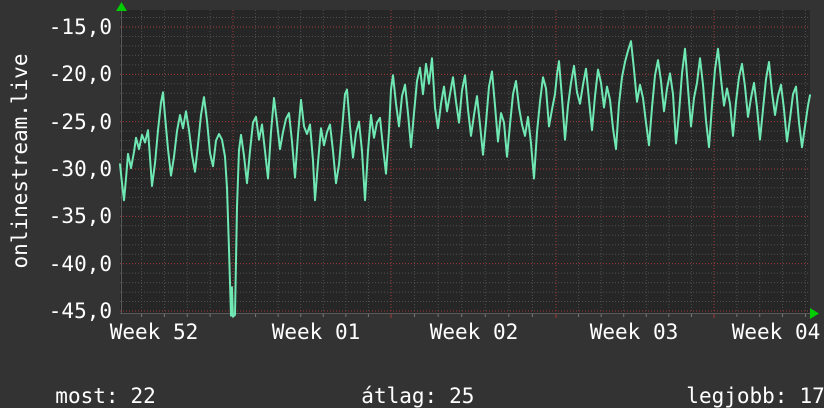 This screenshot has width=824, height=408. What do you see at coordinates (776, 332) in the screenshot?
I see `x-tick-label: Week 04` at bounding box center [776, 332].